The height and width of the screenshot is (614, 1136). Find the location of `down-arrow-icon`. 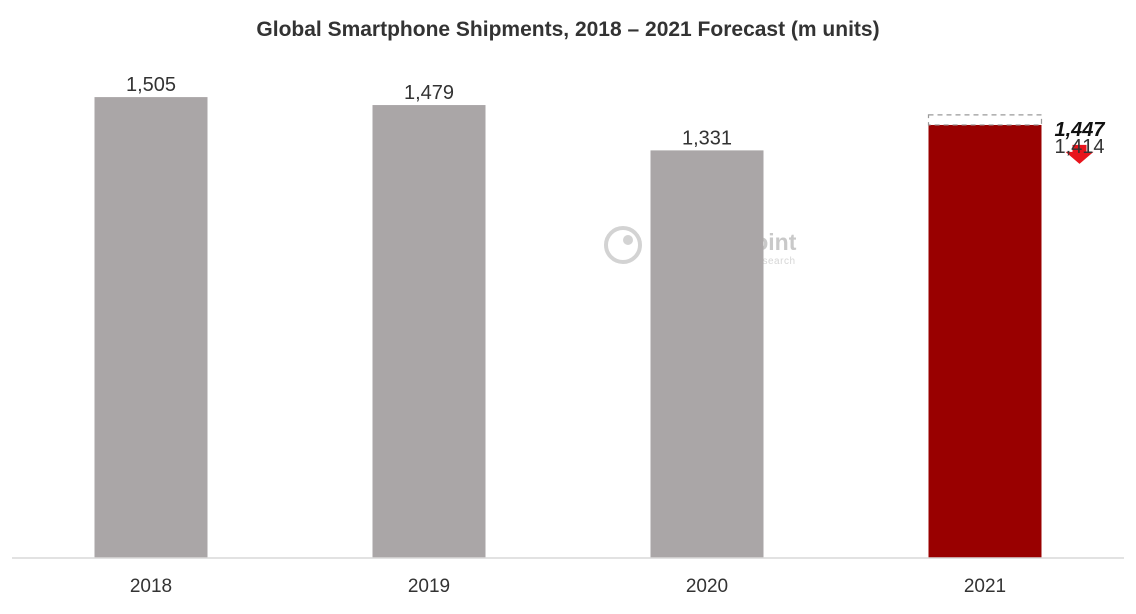

down-arrow-icon is located at coordinates (1079, 154).